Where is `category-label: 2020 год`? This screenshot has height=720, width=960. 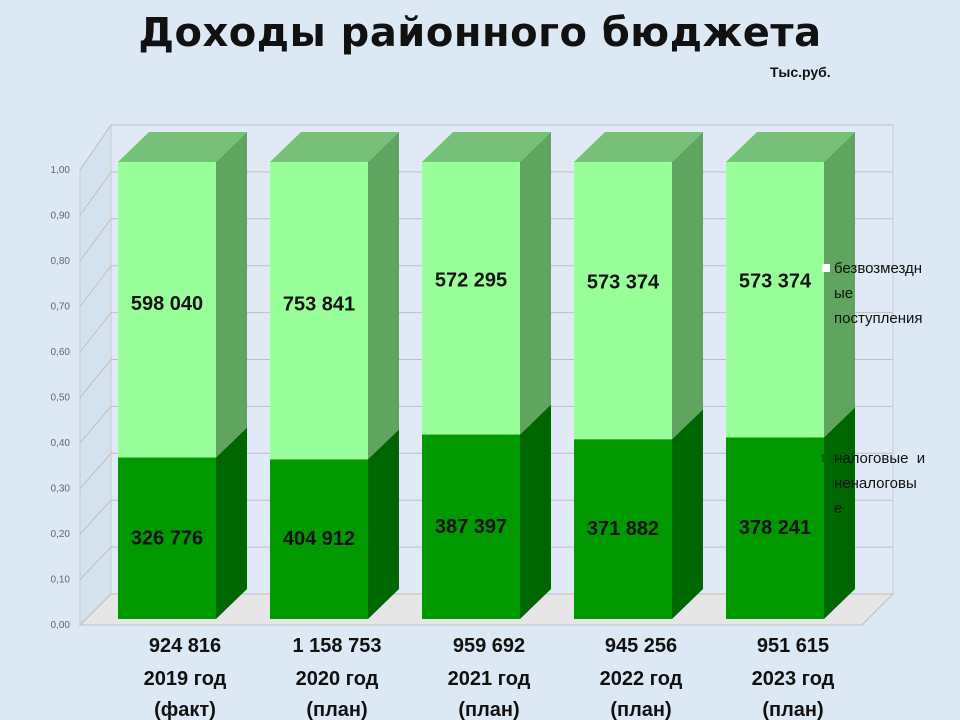
category-label: 2020 год is located at coordinates (337, 679).